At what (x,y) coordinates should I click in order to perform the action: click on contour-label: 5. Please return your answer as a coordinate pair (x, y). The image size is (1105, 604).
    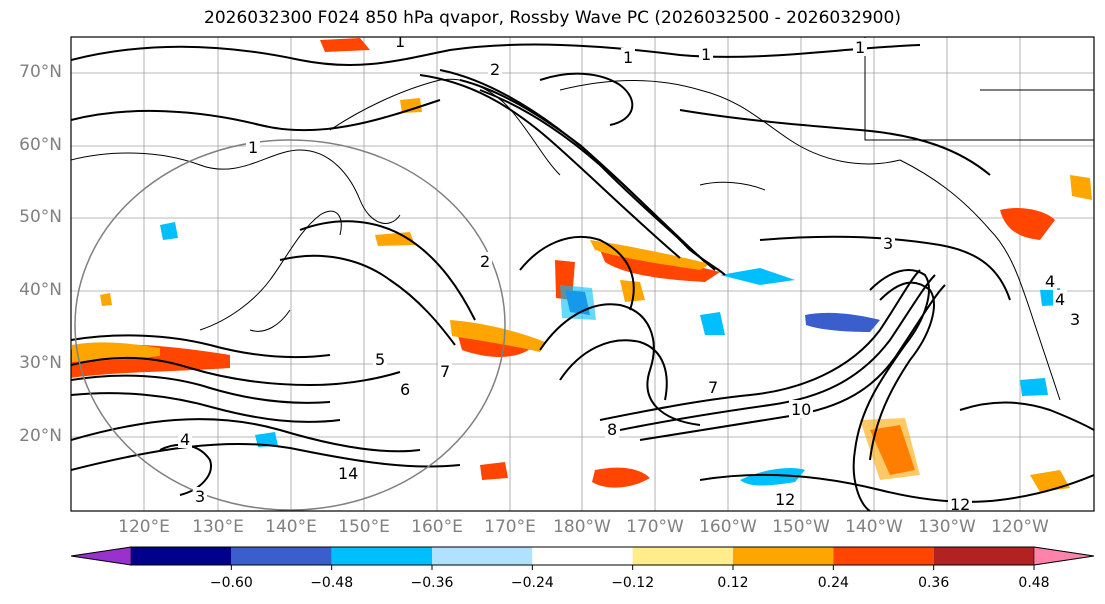
    Looking at the image, I should click on (380, 359).